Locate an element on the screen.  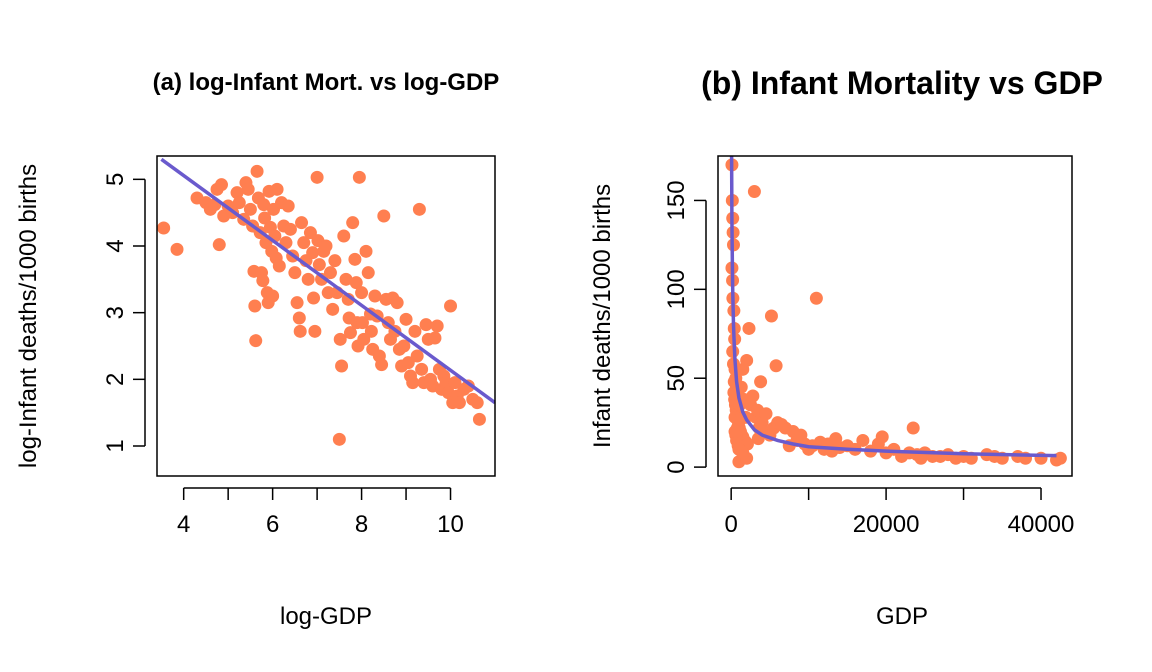
x-tick-label: 6 is located at coordinates (272, 524).